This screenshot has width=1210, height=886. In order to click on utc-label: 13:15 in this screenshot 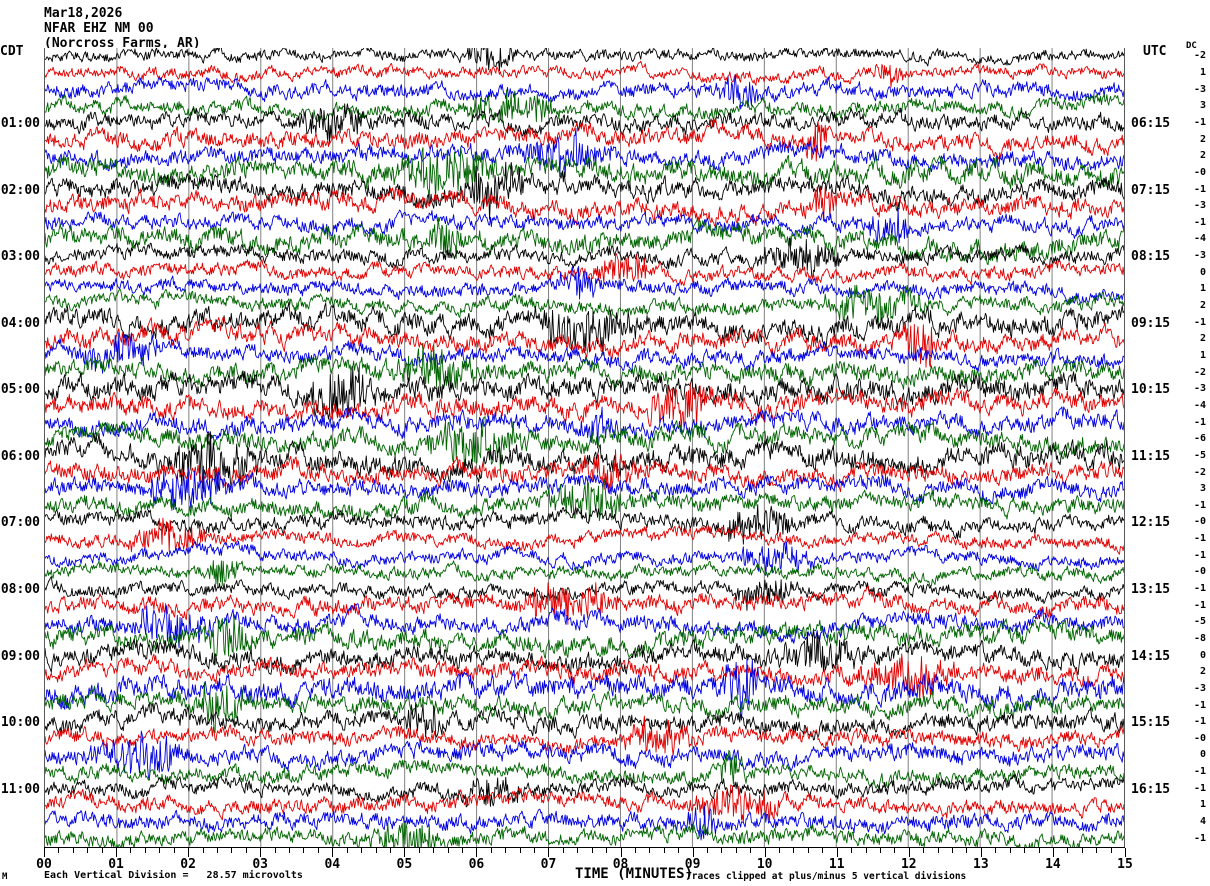, I will do `click(1151, 589)`.